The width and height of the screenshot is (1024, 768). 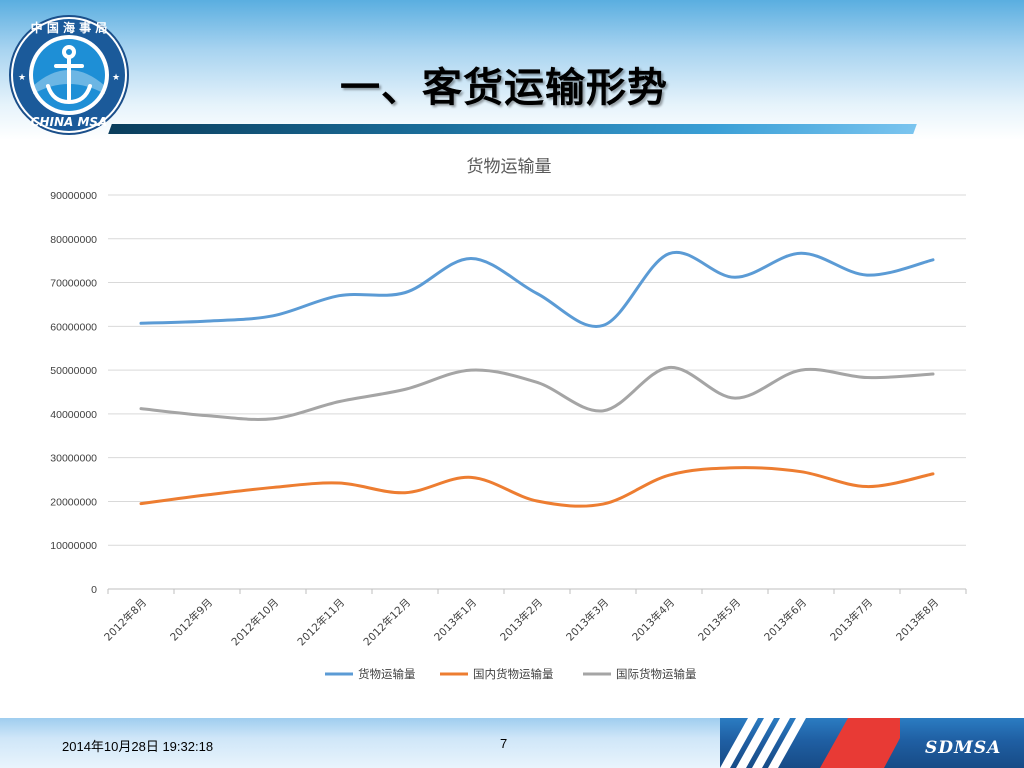 I want to click on title-underline-bar, so click(x=512, y=129).